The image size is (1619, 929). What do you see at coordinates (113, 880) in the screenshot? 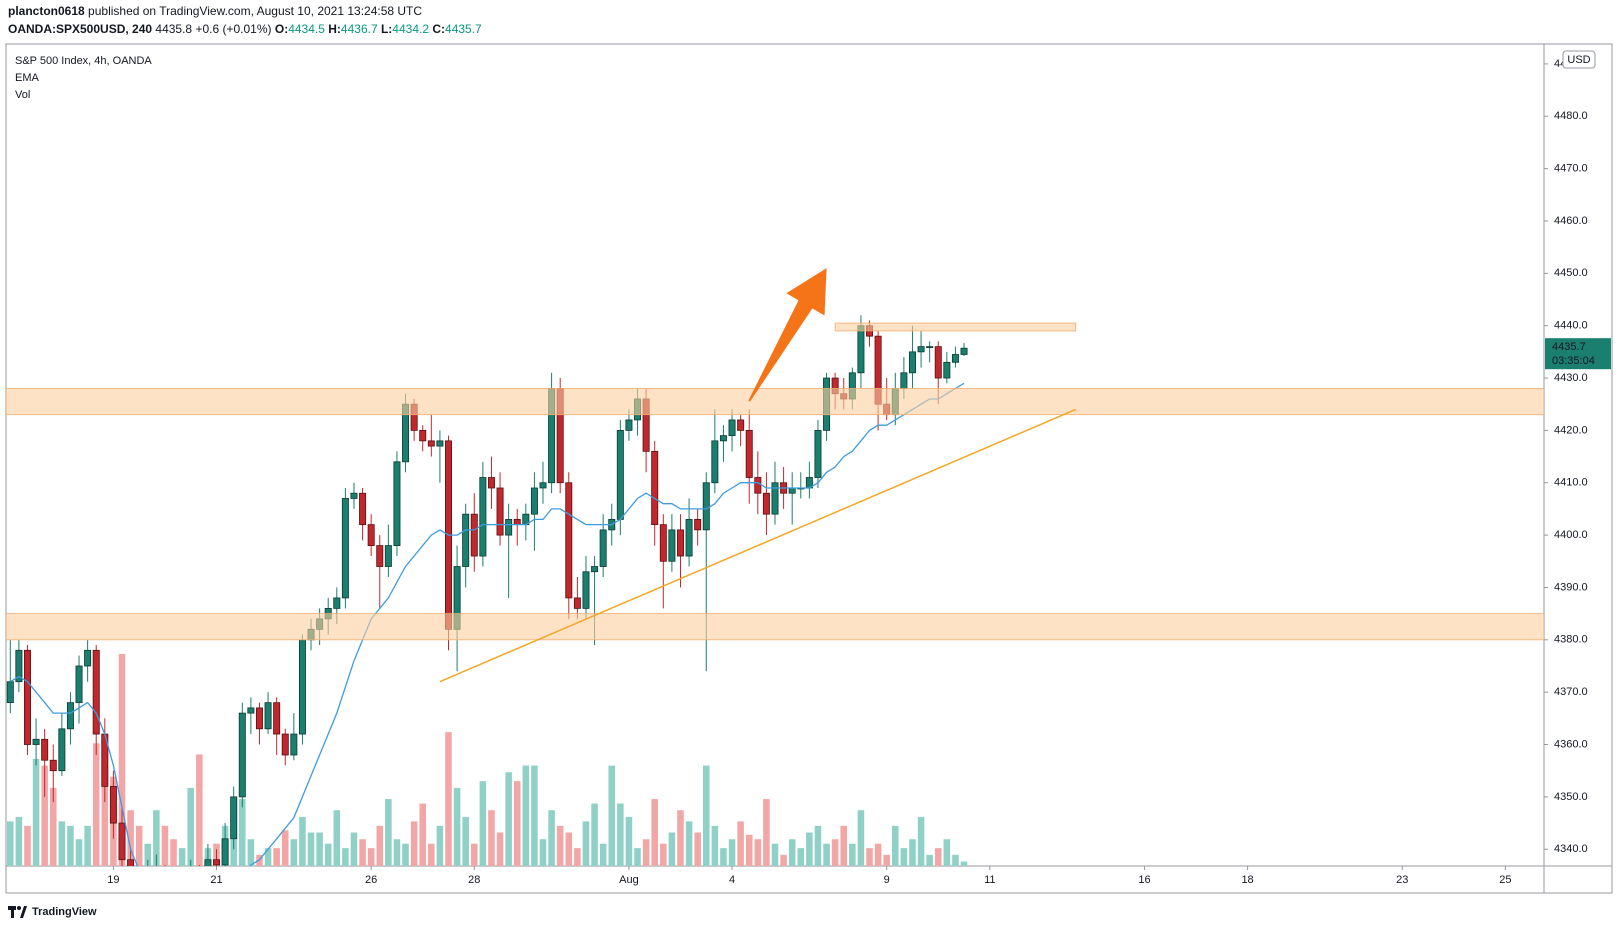
I see `x-tick-label: 19` at bounding box center [113, 880].